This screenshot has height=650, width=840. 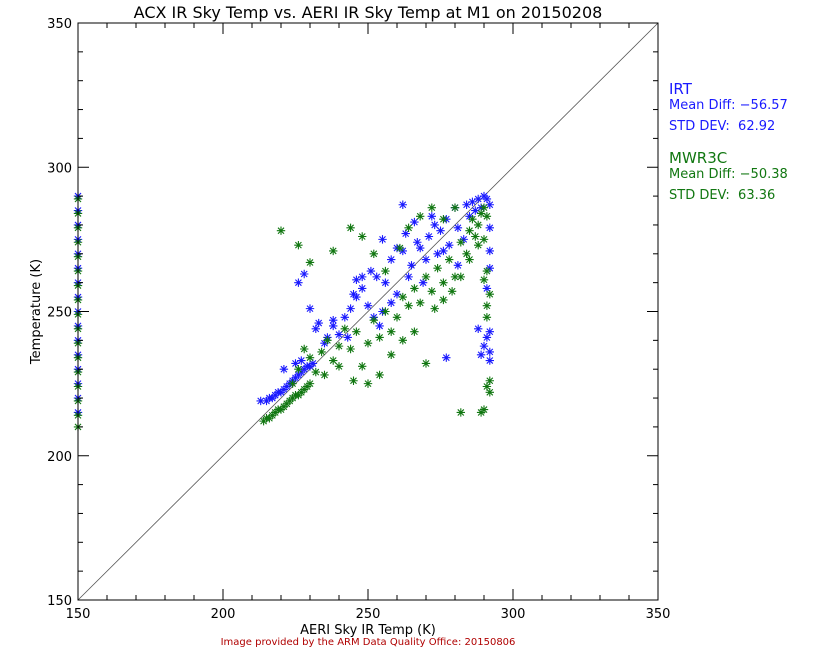 I want to click on y-tick-label: 200, so click(x=59, y=457).